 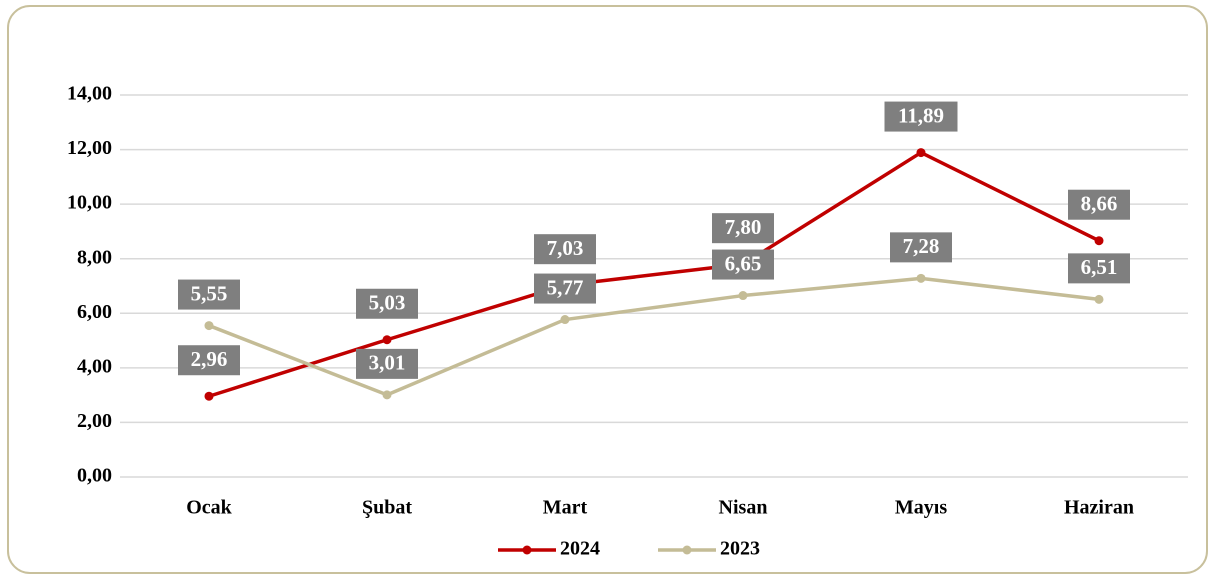 I want to click on legend-label: 2024, so click(x=580, y=549).